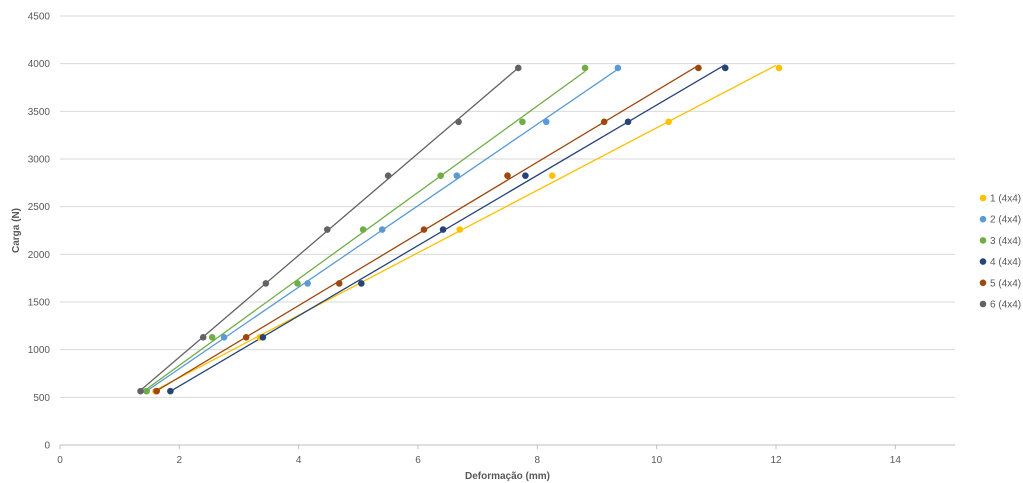  Describe the element at coordinates (538, 460) in the screenshot. I see `x-tick-label: 8` at that location.